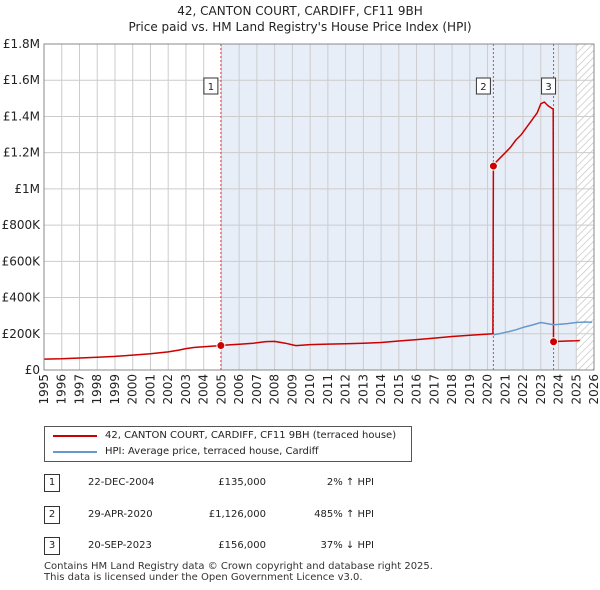 The width and height of the screenshot is (600, 590). I want to click on sale-number-label: 1, so click(211, 87).